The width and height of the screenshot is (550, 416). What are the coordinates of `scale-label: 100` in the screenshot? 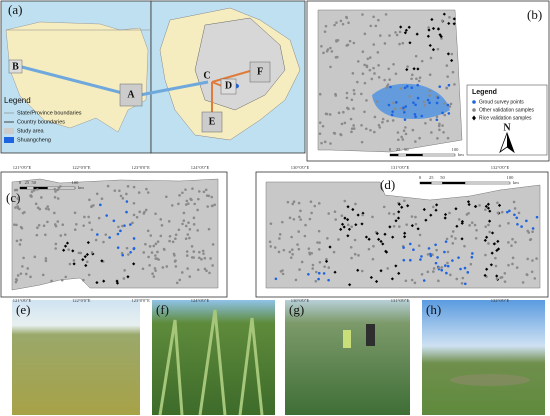 It's located at (76, 182).